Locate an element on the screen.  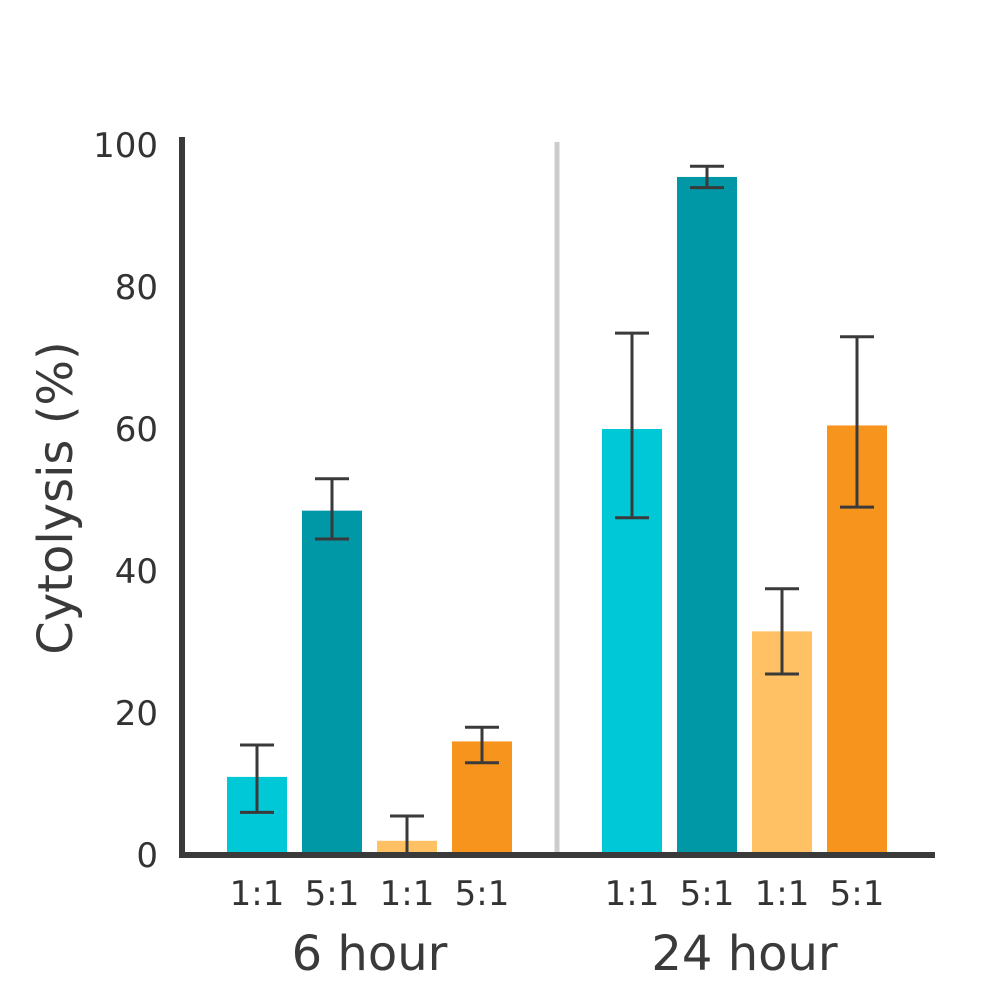
group-label: 6 hour is located at coordinates (370, 954).